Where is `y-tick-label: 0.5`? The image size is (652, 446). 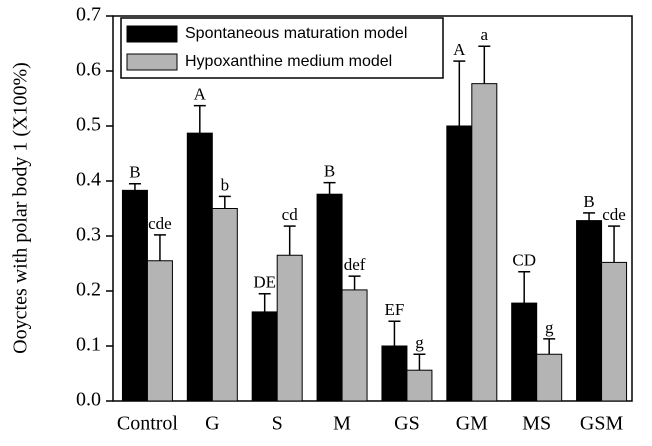 y-tick-label: 0.5 is located at coordinates (88, 125).